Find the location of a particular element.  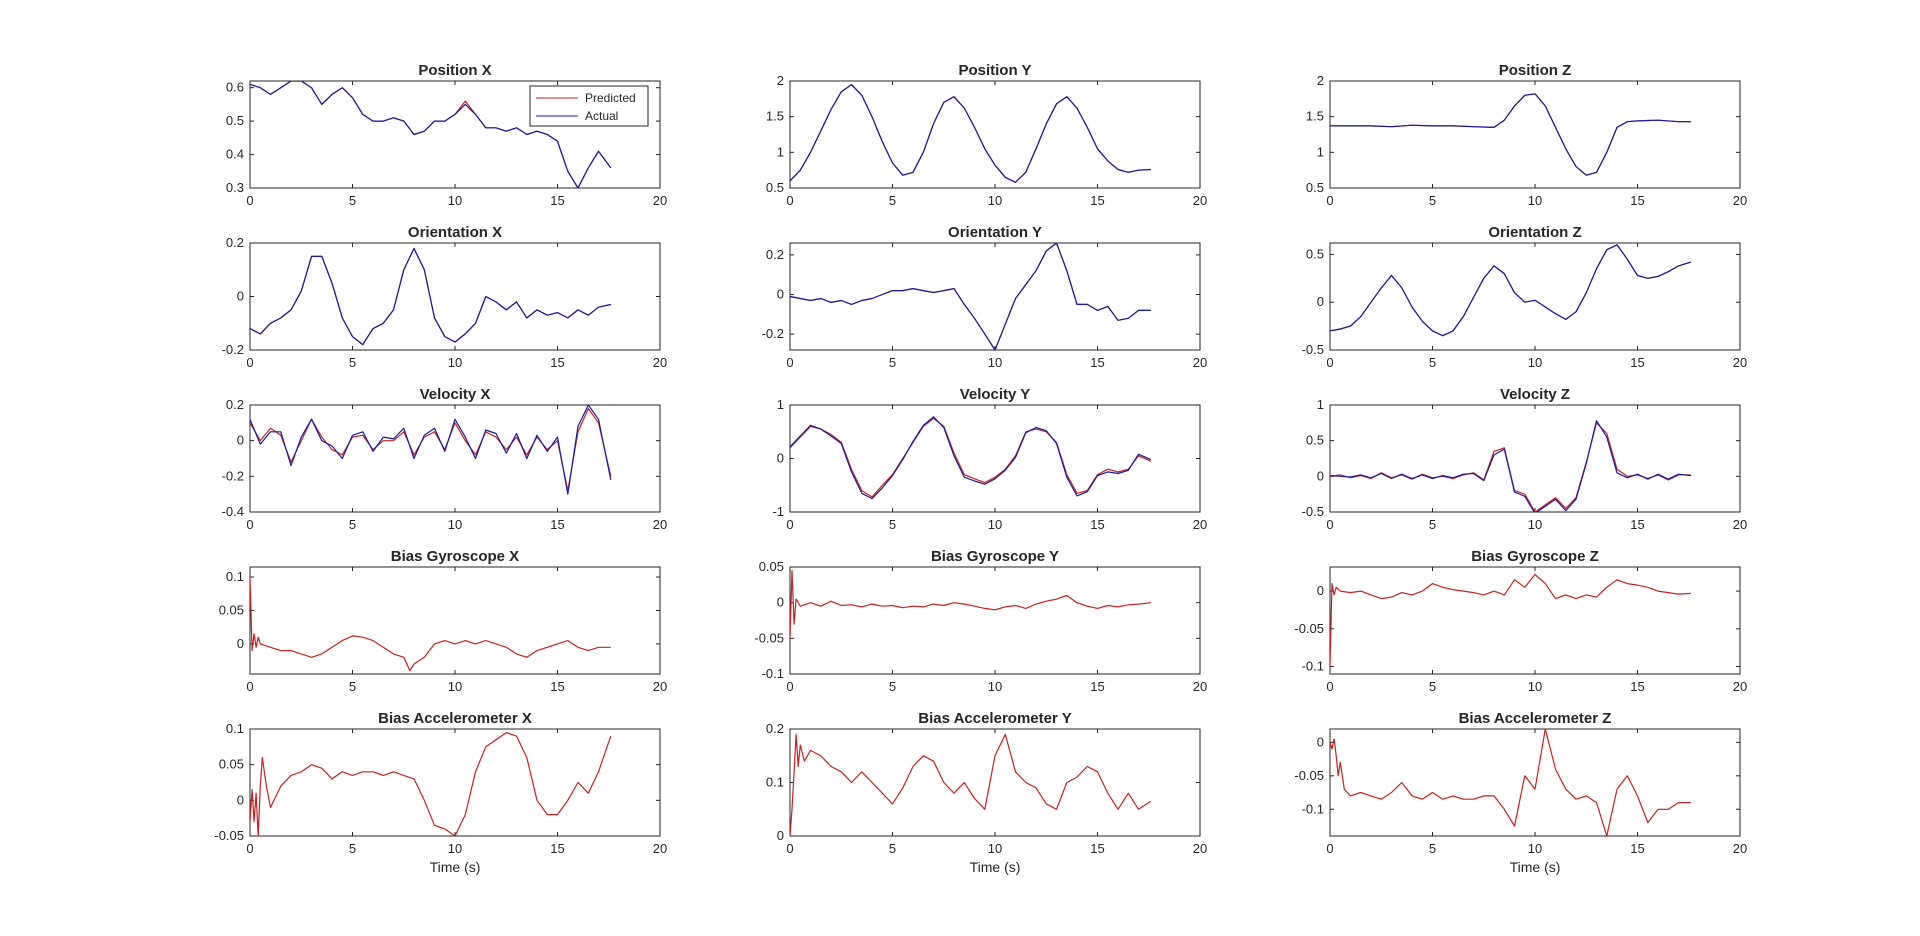

legend: Predicted Actual is located at coordinates (589, 106).